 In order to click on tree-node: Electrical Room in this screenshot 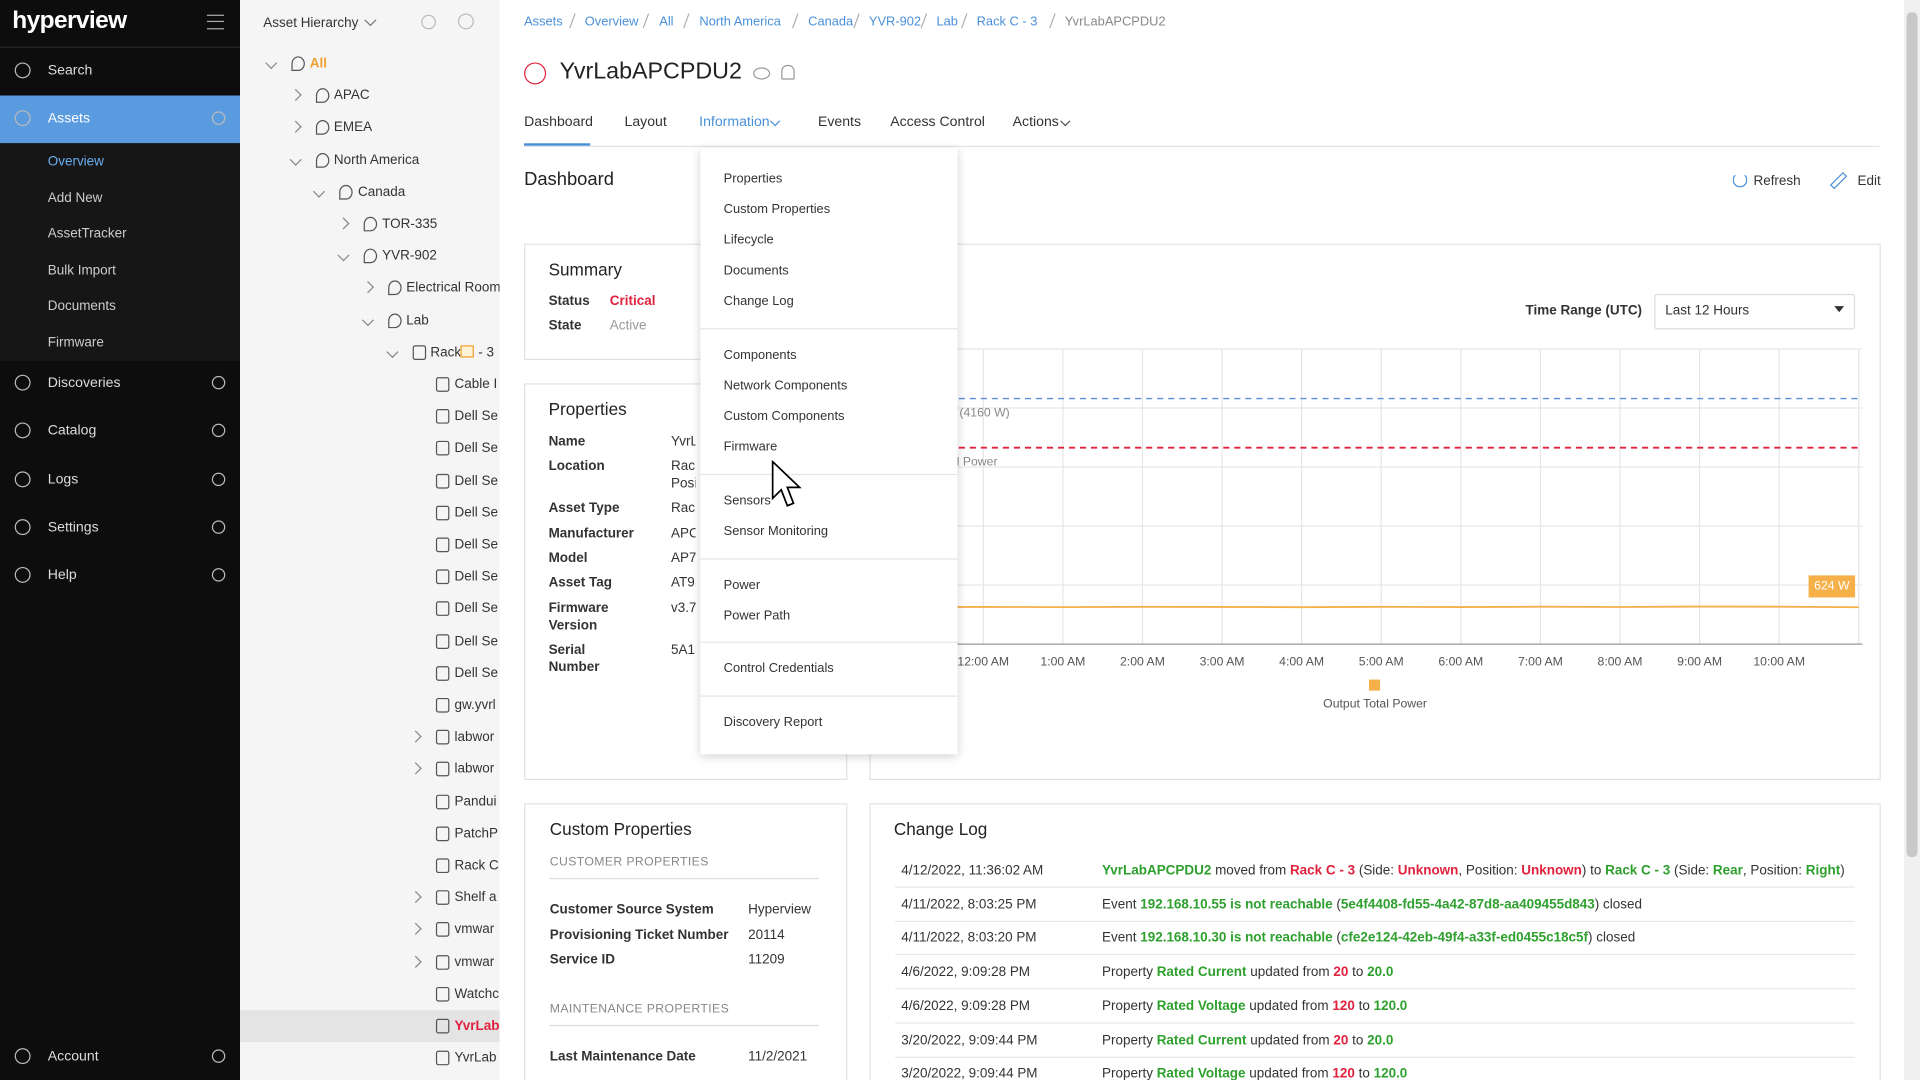, I will do `click(453, 288)`.